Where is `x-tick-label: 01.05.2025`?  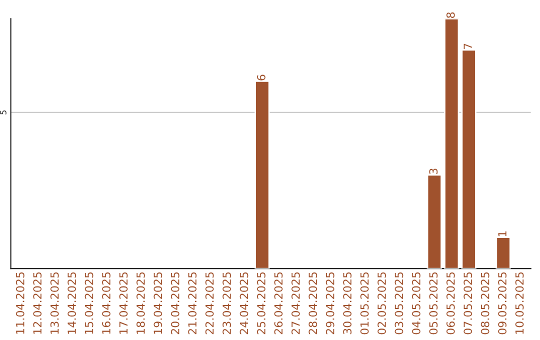 x-tick-label: 01.05.2025 is located at coordinates (364, 303).